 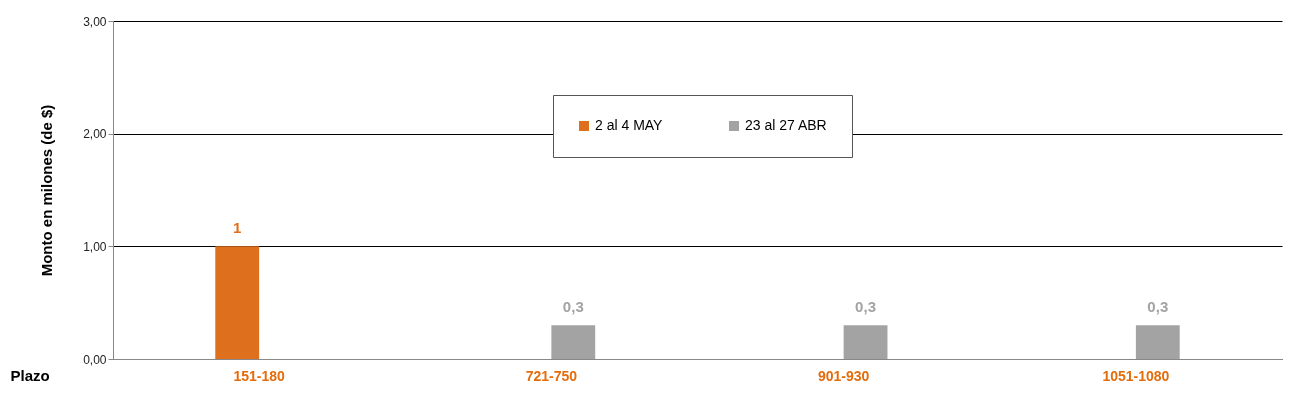 I want to click on y-tick-label: 2,00, so click(x=95, y=134).